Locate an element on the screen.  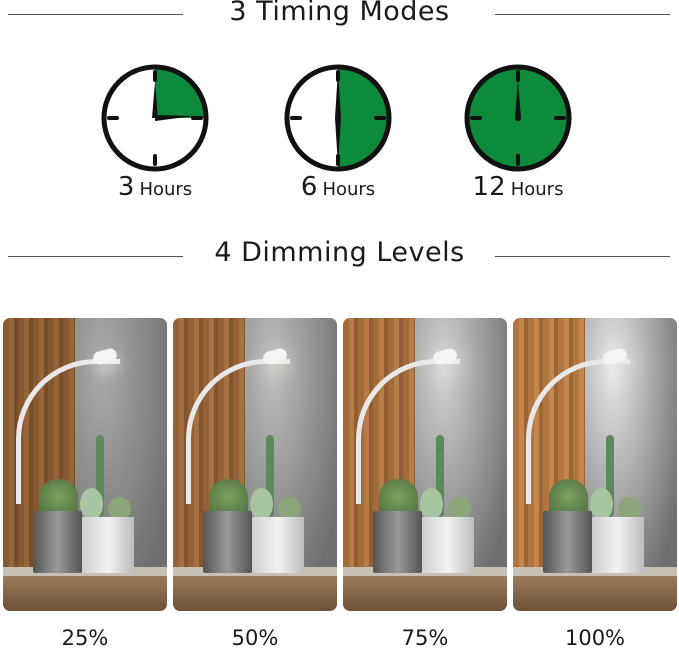
clock-icon-6h is located at coordinates (338, 118).